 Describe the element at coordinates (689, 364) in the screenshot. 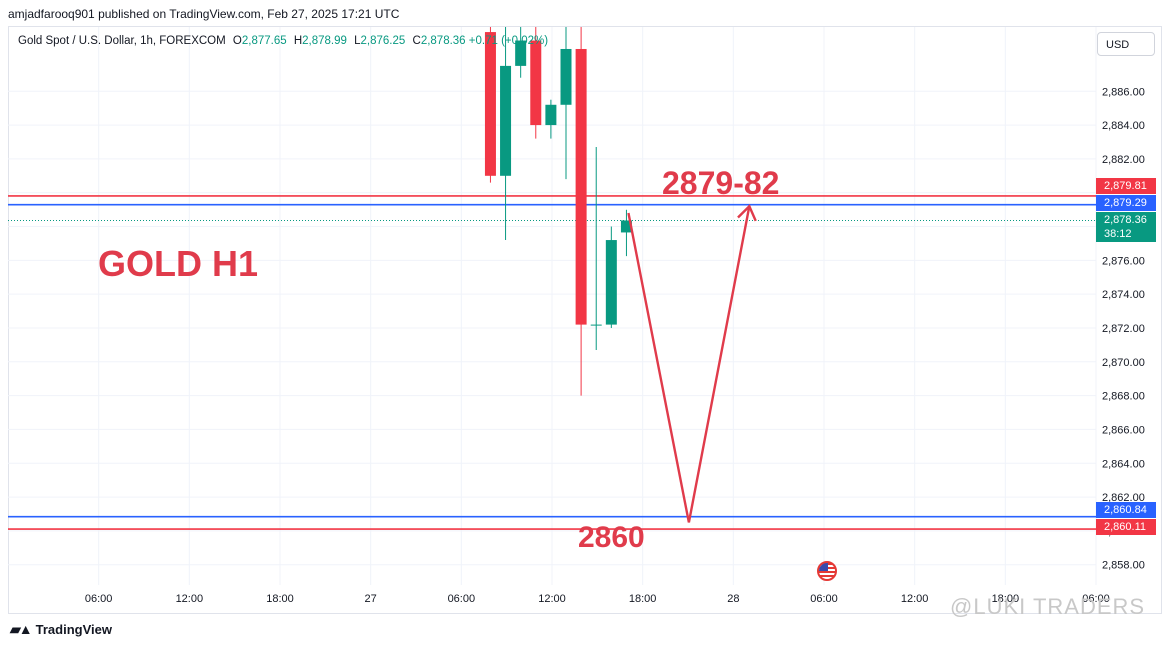

I see `projection-path` at that location.